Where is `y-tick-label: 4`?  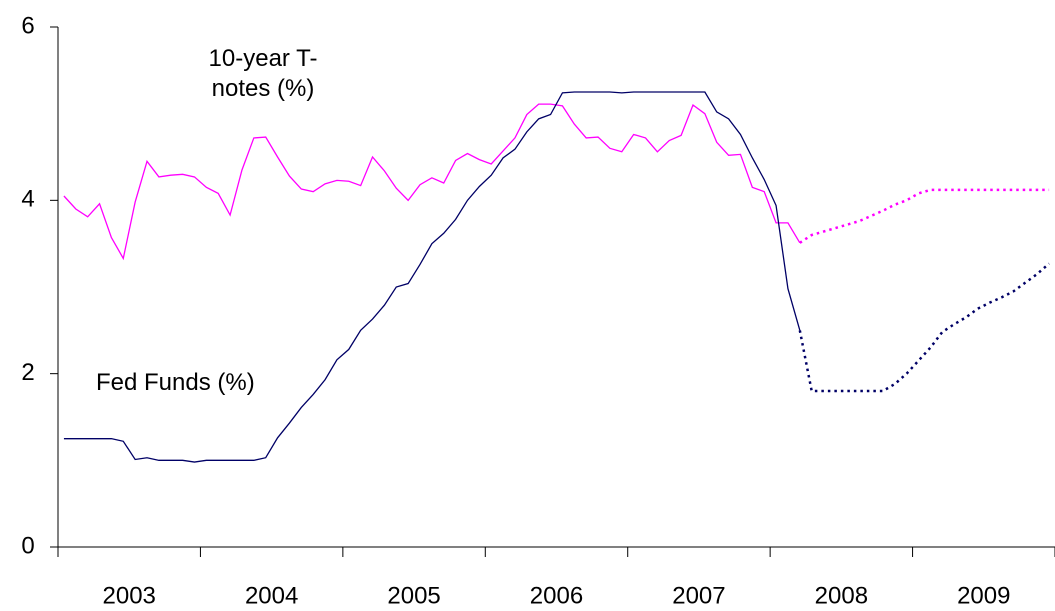 y-tick-label: 4 is located at coordinates (27, 199).